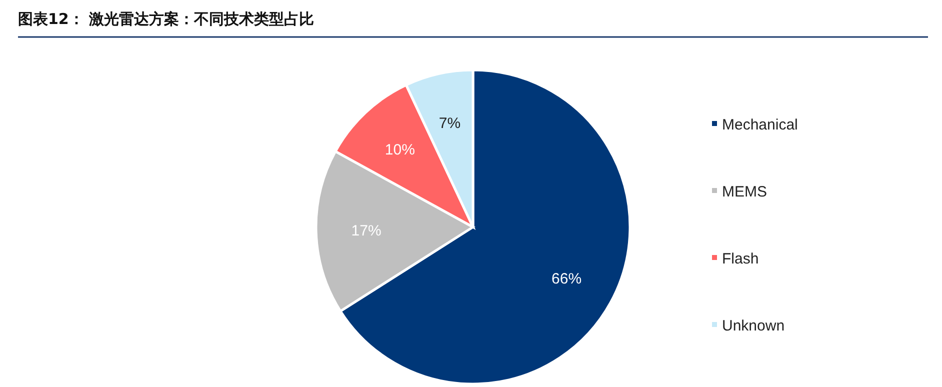  Describe the element at coordinates (366, 231) in the screenshot. I see `data-label: 17%` at that location.